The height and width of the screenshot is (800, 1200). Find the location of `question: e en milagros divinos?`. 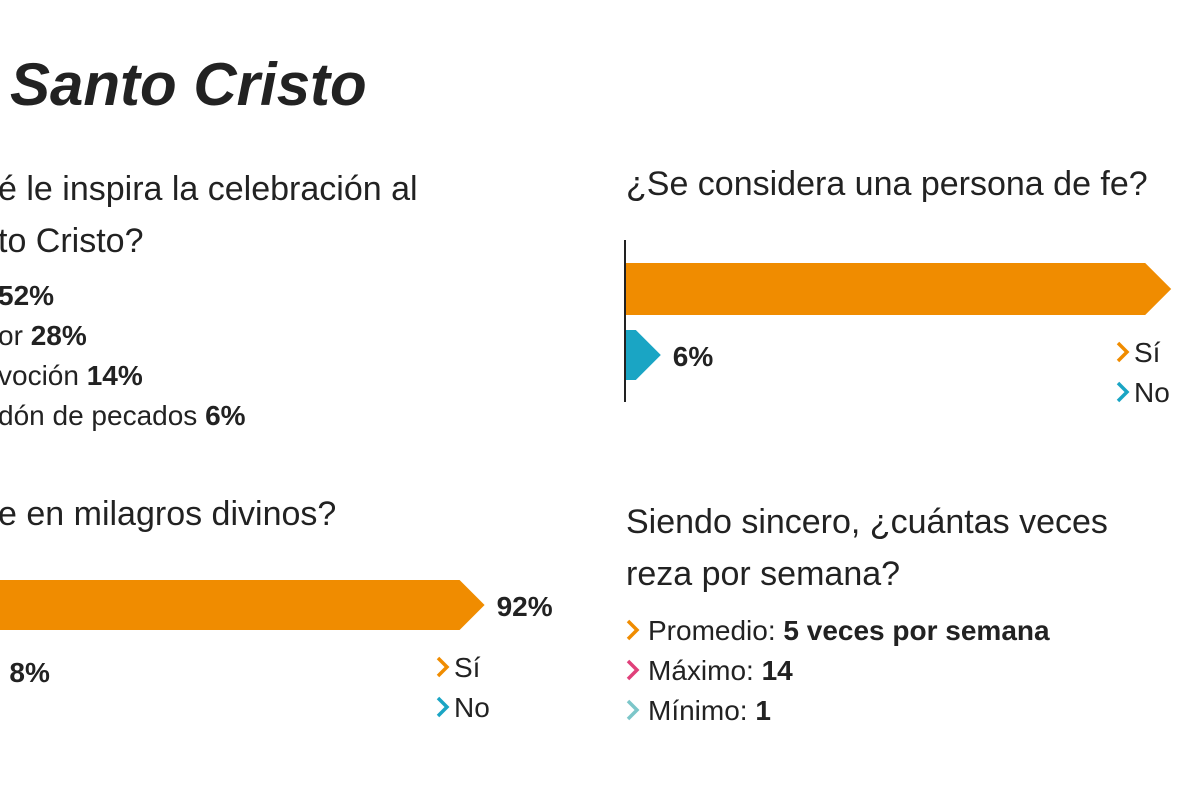

question: e en milagros divinos? is located at coordinates (168, 514).